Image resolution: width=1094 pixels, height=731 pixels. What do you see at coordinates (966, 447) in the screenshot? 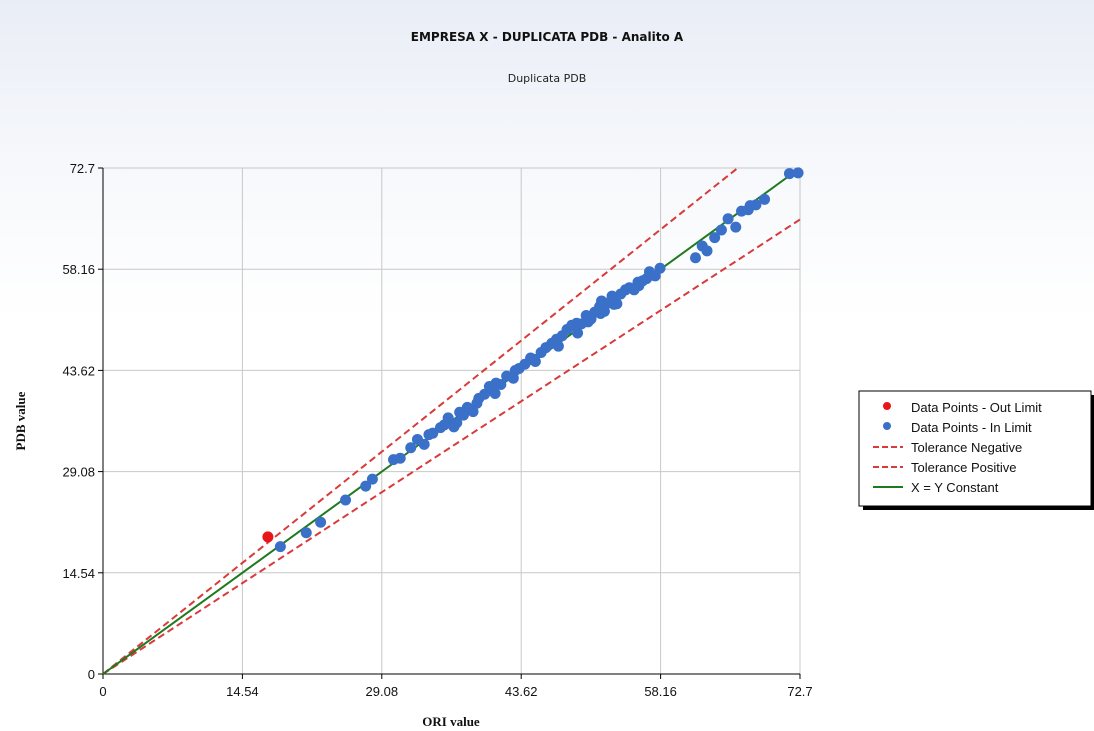
I see `legend-label: Tolerance Negative` at bounding box center [966, 447].